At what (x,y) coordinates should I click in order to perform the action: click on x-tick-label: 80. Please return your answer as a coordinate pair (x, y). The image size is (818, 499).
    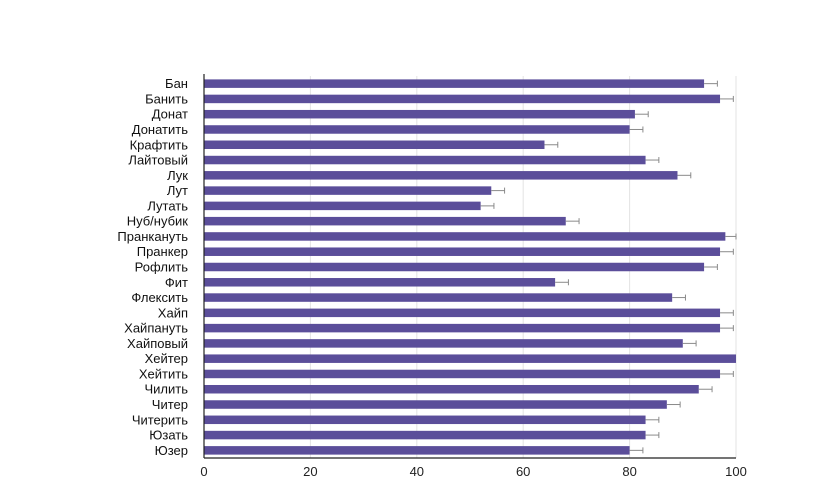
    Looking at the image, I should click on (629, 471).